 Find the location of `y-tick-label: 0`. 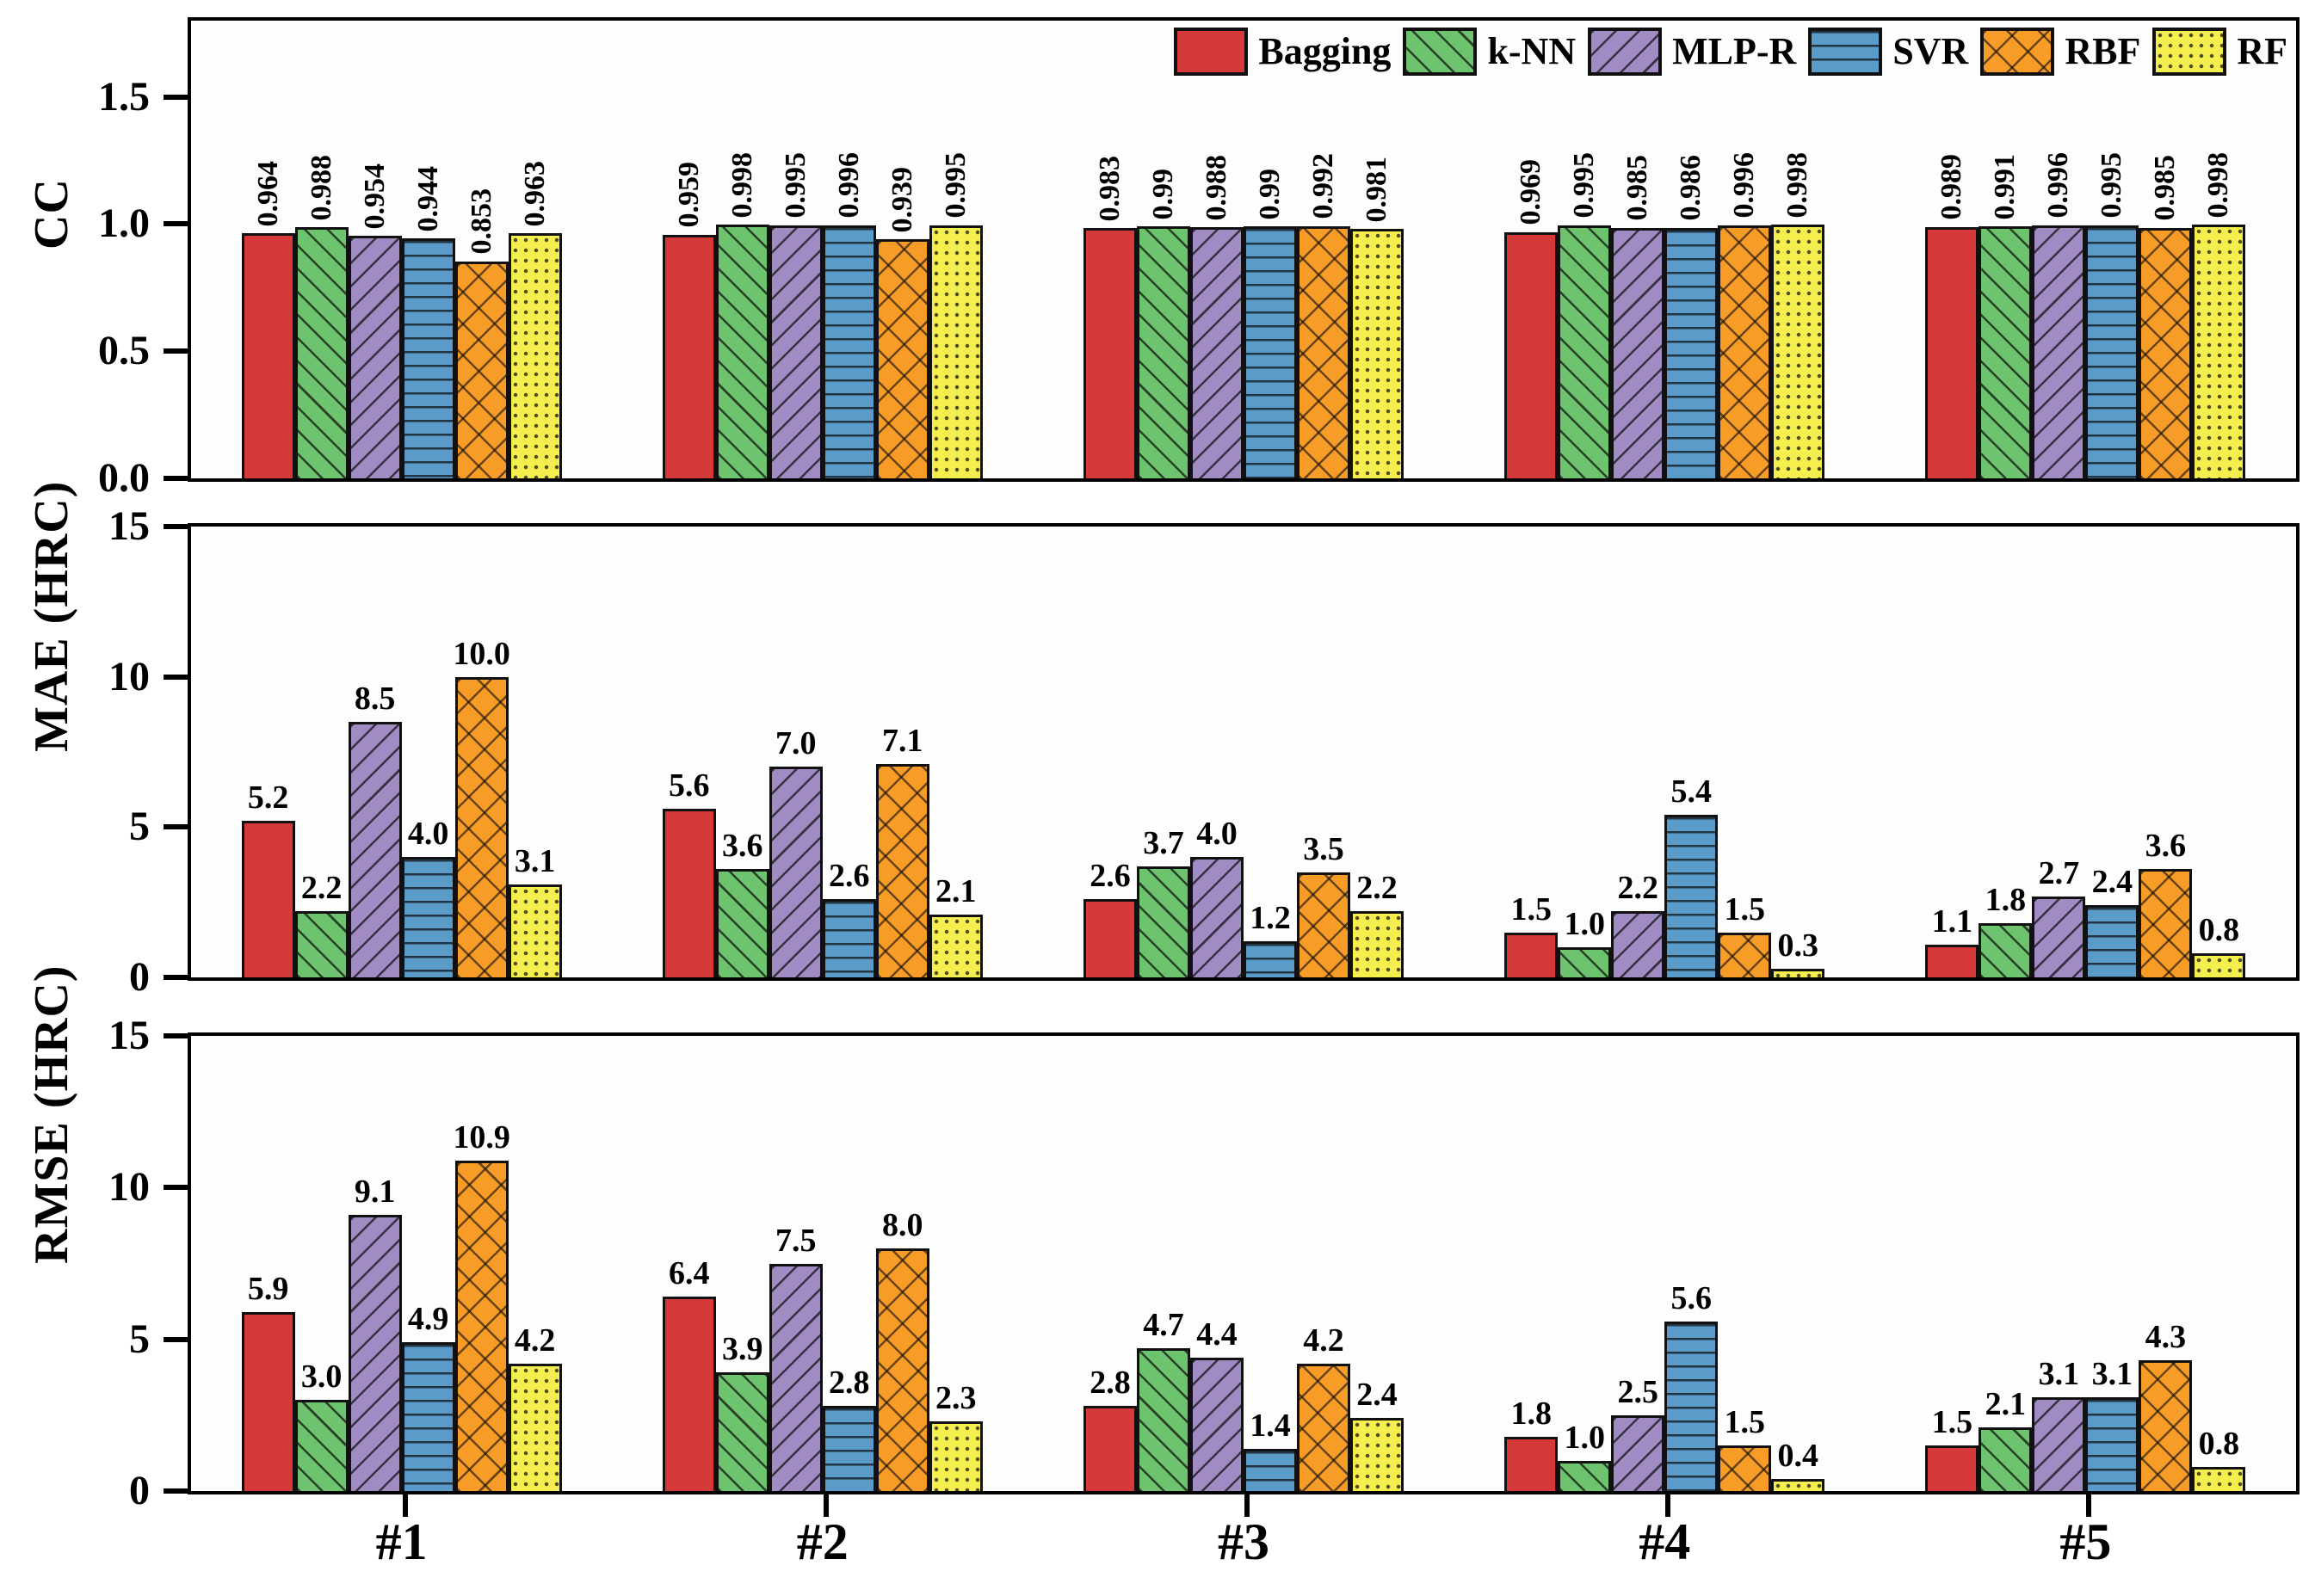

y-tick-label: 0 is located at coordinates (139, 977).